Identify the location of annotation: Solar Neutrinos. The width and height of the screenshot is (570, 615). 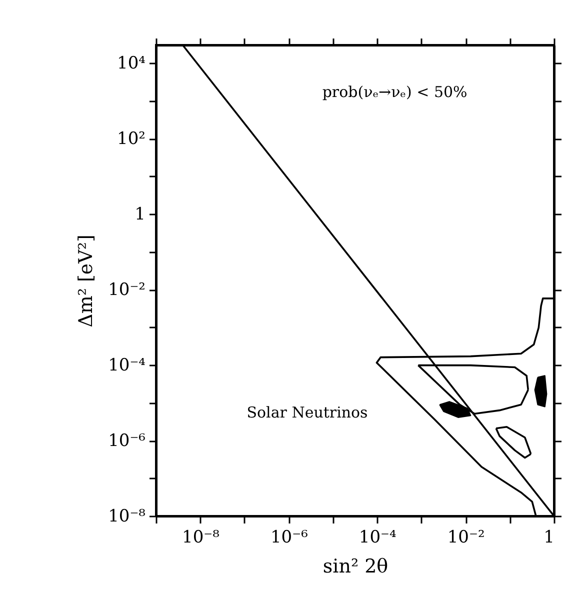
(307, 412).